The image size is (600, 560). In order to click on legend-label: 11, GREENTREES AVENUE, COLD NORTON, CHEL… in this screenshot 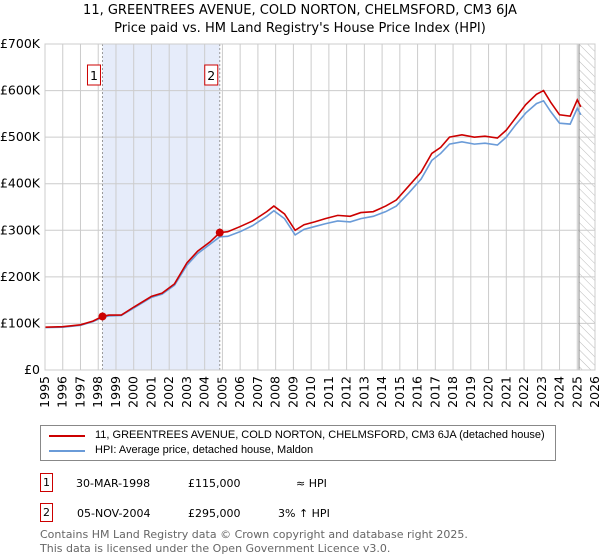, I will do `click(320, 435)`.